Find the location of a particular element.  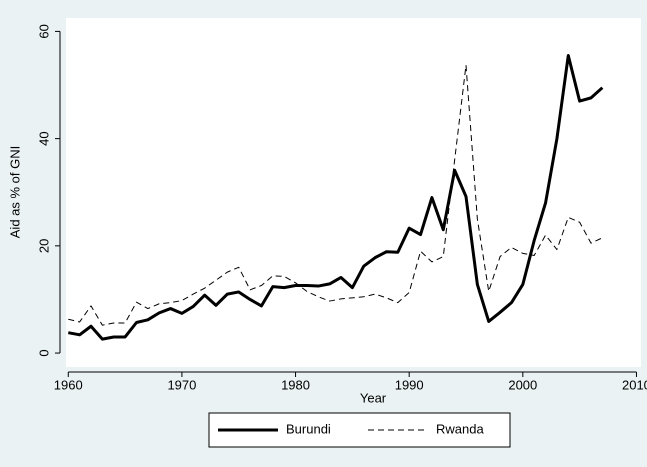

x-tick-label: 1980 is located at coordinates (295, 384).